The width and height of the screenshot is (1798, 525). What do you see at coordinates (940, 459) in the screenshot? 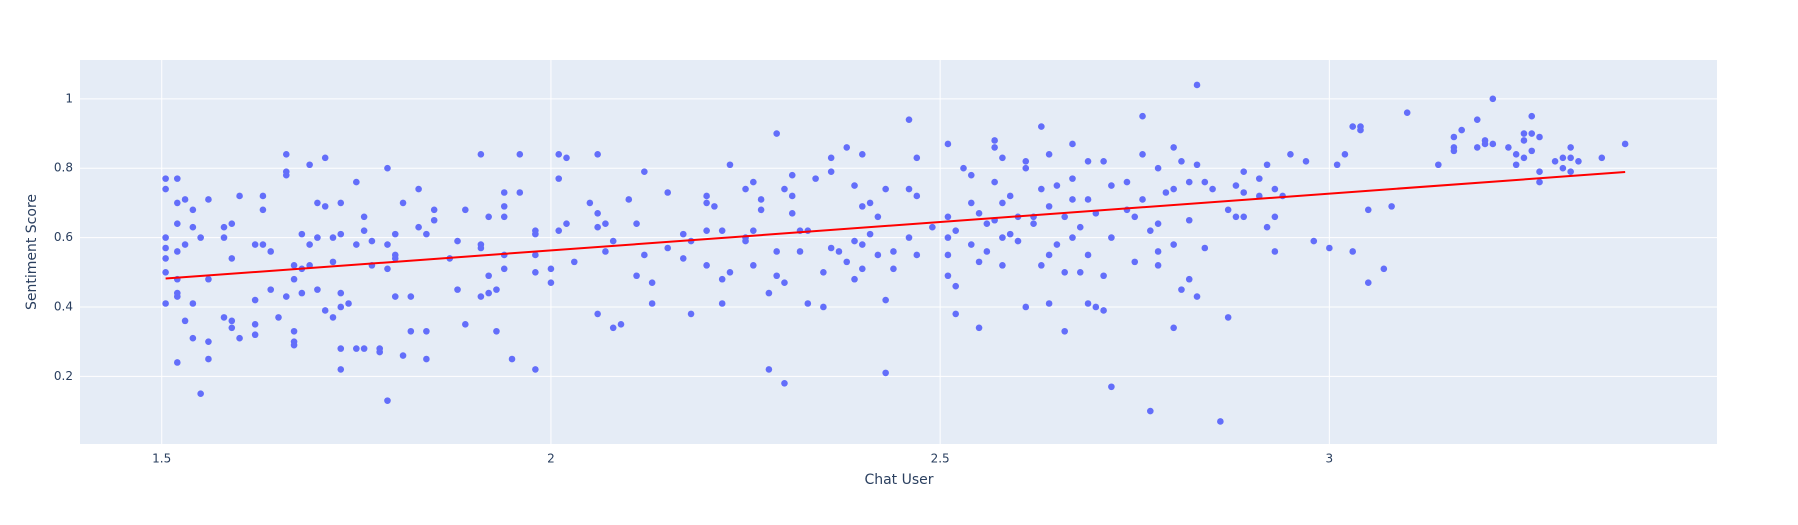
I see `x-tick-label: 2.5` at bounding box center [940, 459].